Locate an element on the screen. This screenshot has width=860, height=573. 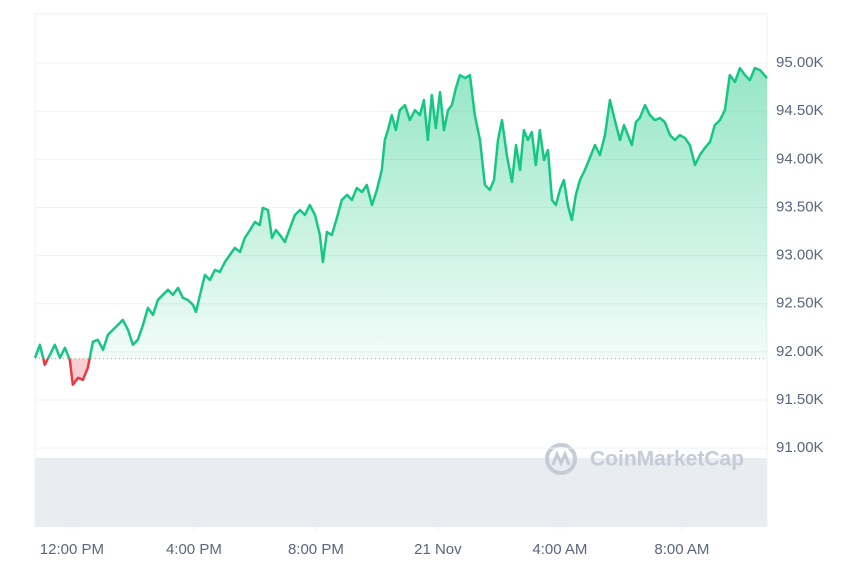
y-tick-label: 93.50K is located at coordinates (800, 206).